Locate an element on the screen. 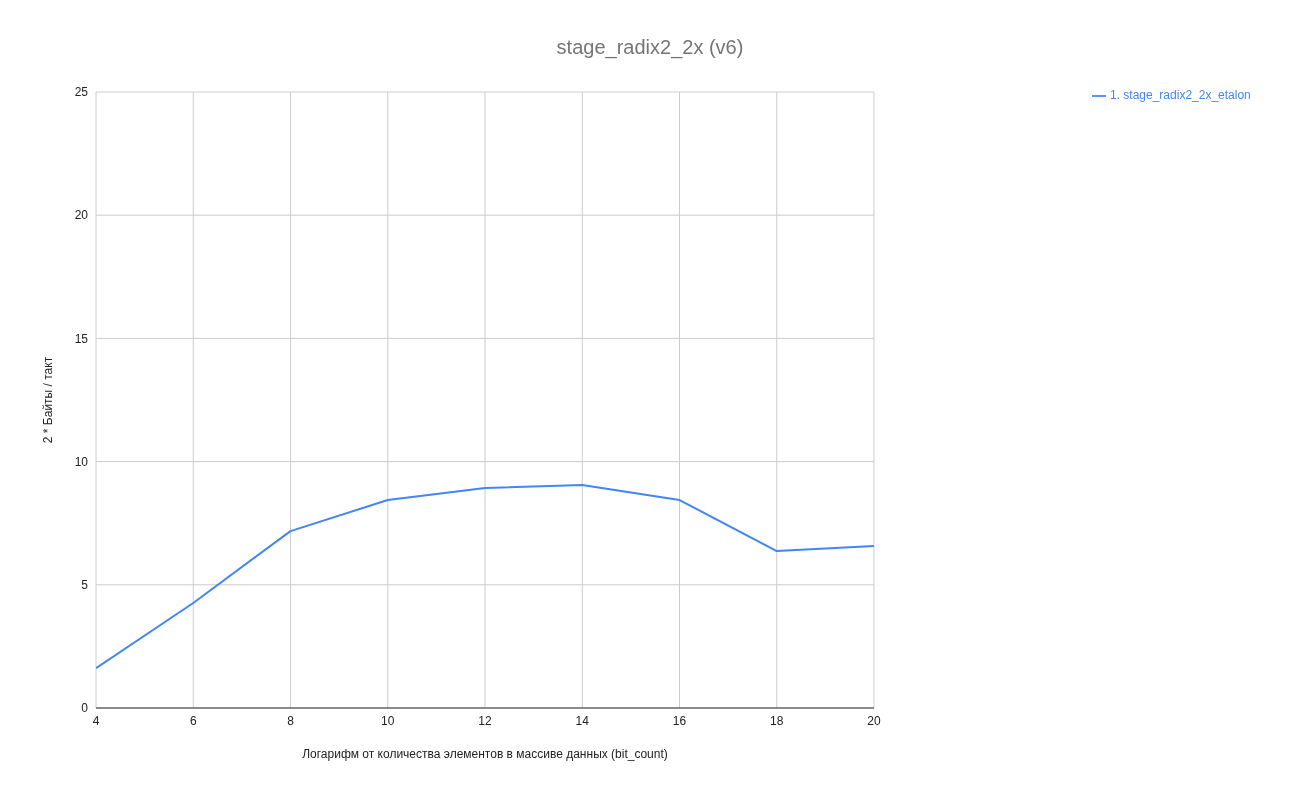  y-axis-title: 2 * Байты / такт is located at coordinates (48, 400).